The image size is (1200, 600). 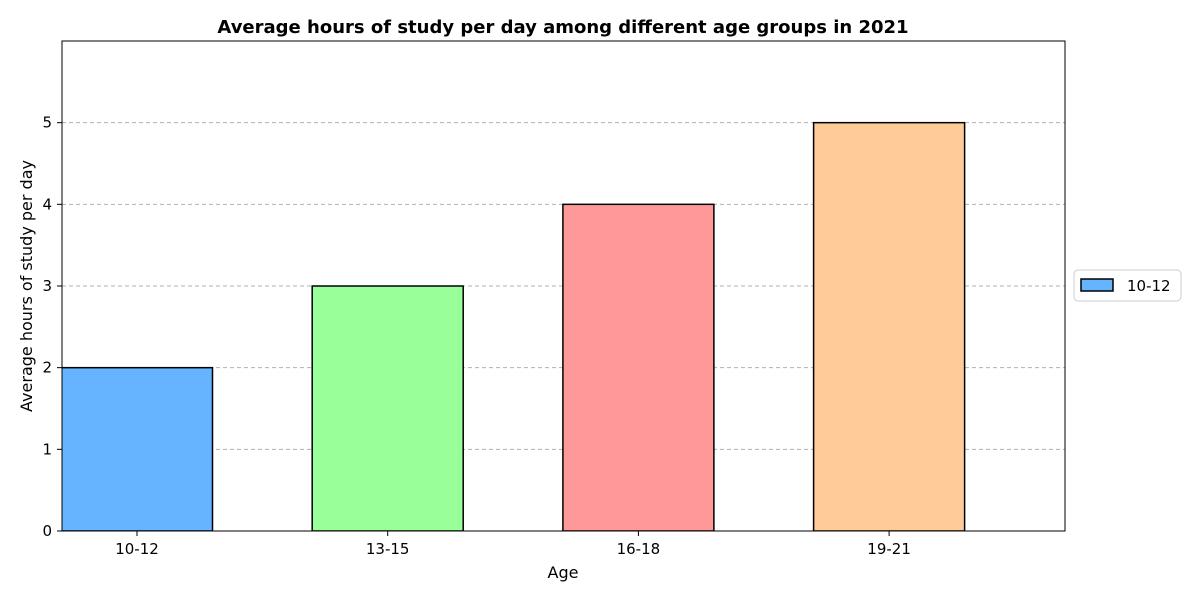 What do you see at coordinates (639, 549) in the screenshot?
I see `x-tick-label: 16-18` at bounding box center [639, 549].